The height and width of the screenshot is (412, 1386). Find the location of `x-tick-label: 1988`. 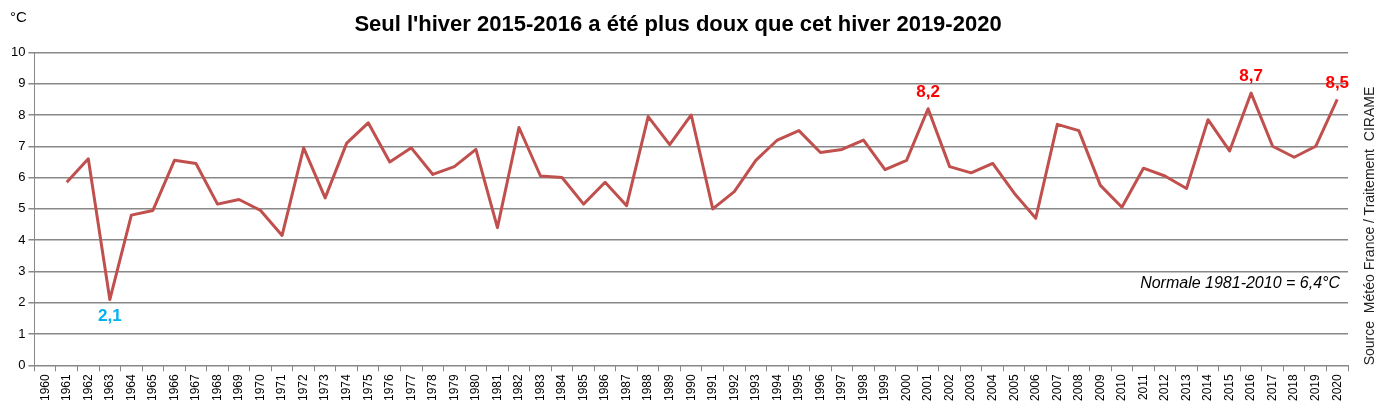

x-tick-label: 1988 is located at coordinates (647, 387).